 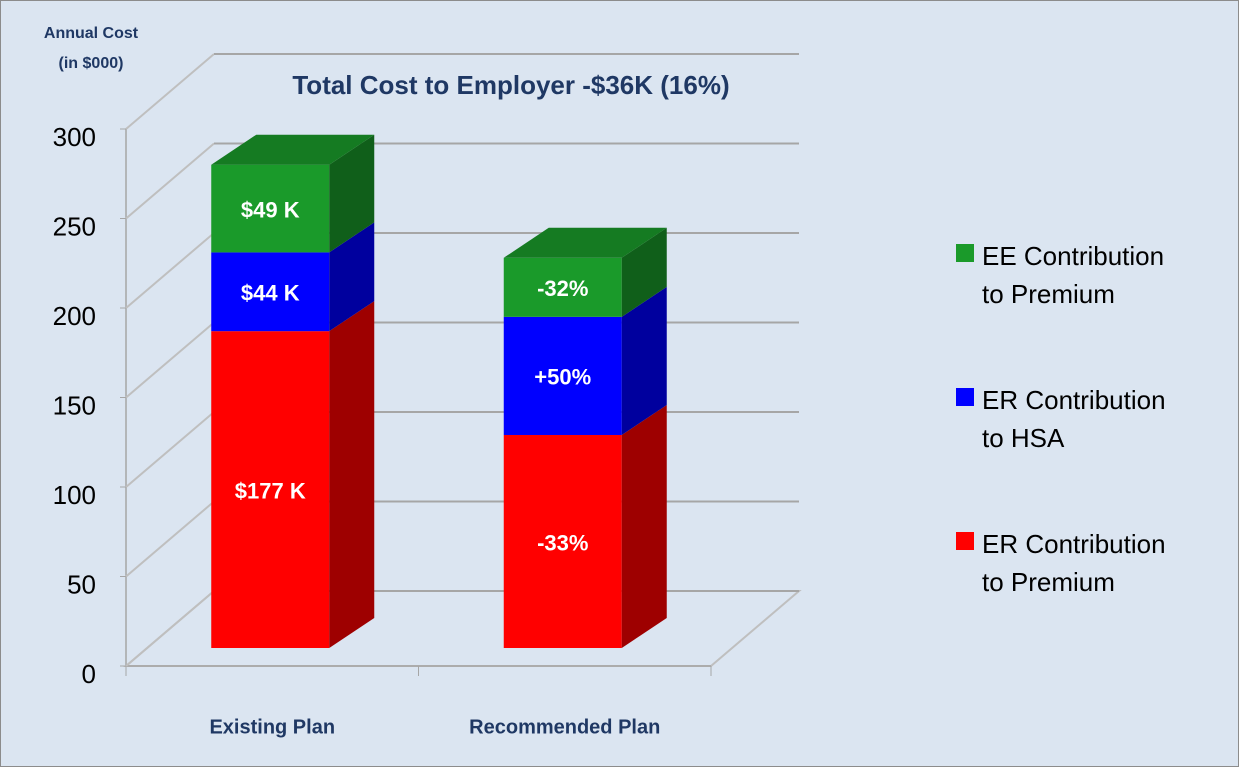 I want to click on legend-label: ER Contribution to HSA, so click(x=1074, y=419).